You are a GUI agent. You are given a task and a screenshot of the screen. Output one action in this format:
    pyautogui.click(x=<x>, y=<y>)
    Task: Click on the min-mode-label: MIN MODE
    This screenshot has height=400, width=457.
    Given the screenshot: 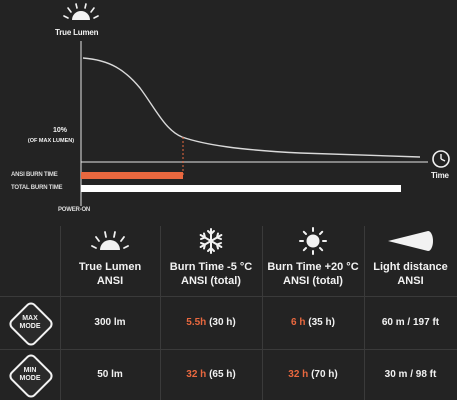 What is the action you would take?
    pyautogui.click(x=30, y=375)
    